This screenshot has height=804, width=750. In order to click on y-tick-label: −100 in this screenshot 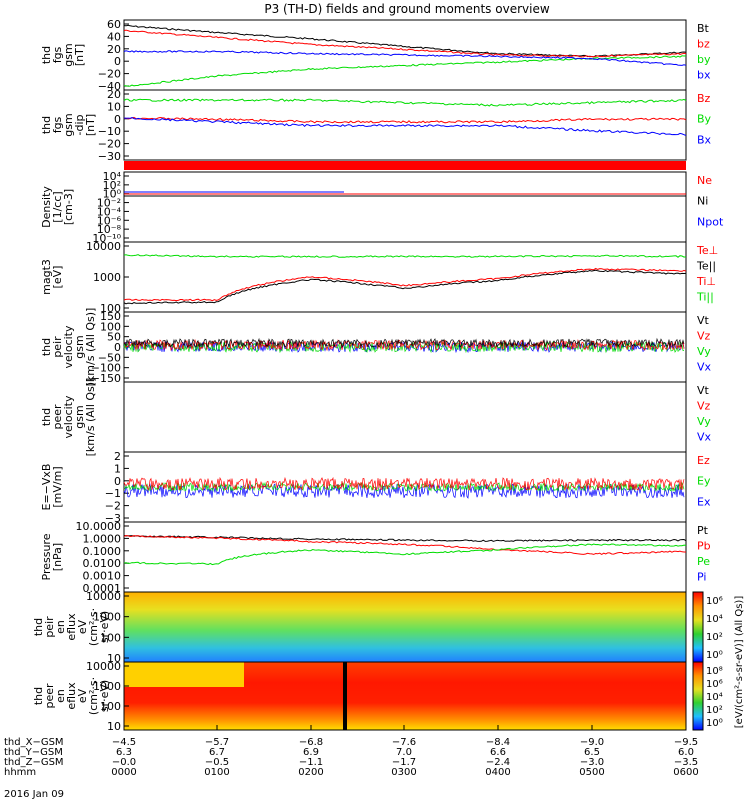, I will do `click(106, 368)`.